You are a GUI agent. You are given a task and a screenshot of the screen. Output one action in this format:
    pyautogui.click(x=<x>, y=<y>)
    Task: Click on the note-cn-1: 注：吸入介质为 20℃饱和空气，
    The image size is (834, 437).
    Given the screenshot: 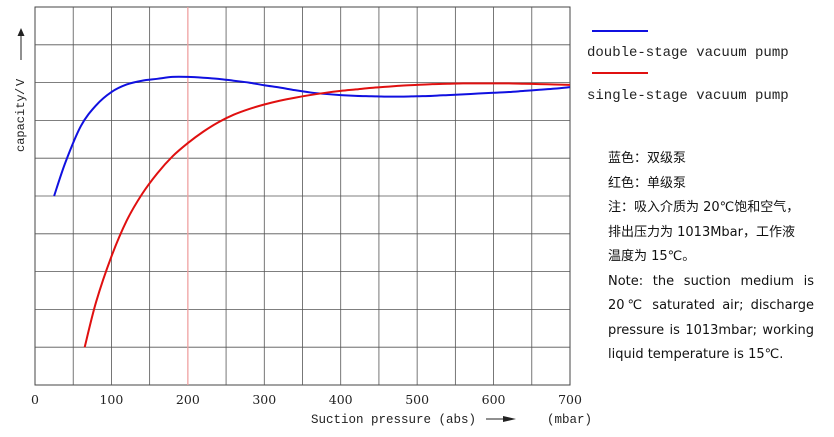 What is the action you would take?
    pyautogui.click(x=704, y=207)
    